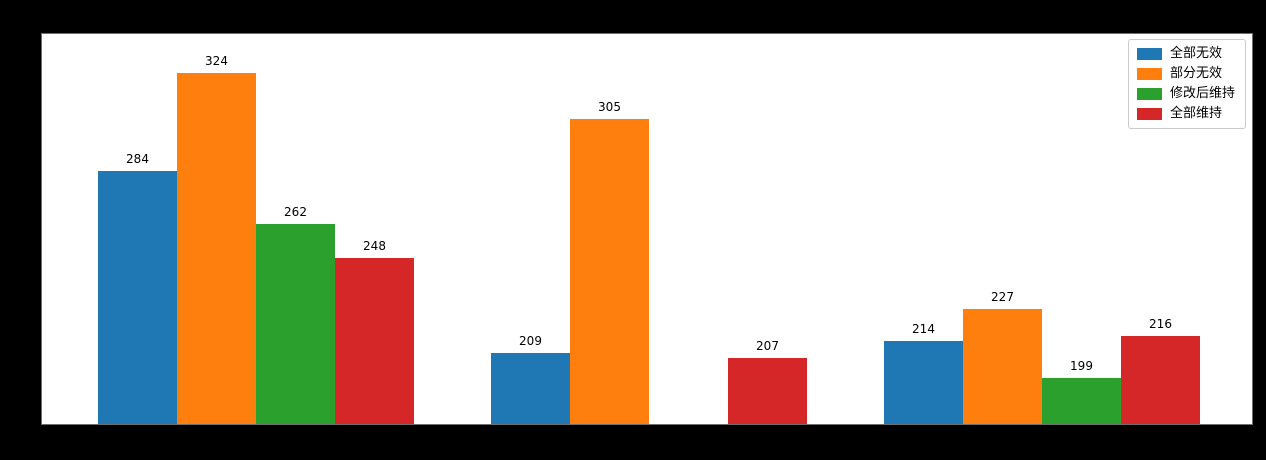 Image resolution: width=1266 pixels, height=460 pixels. What do you see at coordinates (530, 341) in the screenshot?
I see `bar-value-label: 209` at bounding box center [530, 341].